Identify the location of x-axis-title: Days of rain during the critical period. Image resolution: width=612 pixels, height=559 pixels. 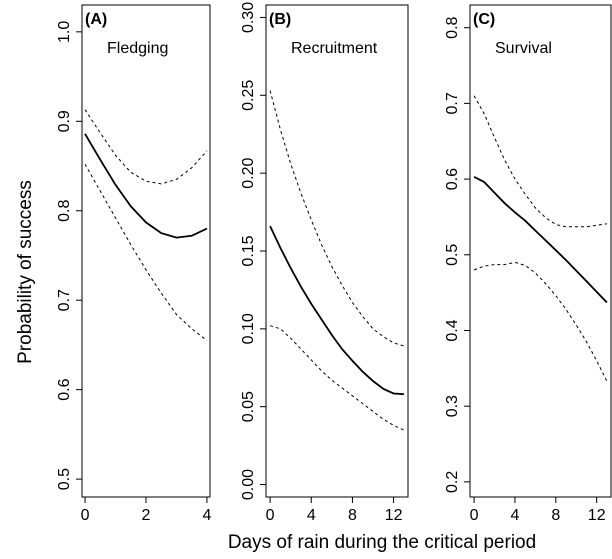
(382, 542).